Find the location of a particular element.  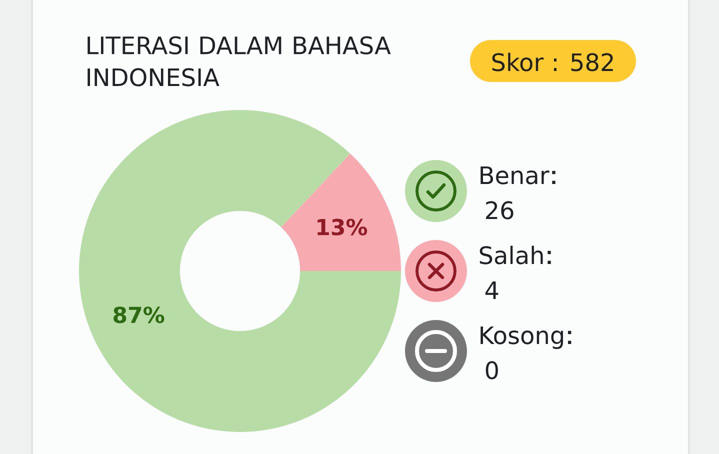

text: 4 is located at coordinates (491, 290).